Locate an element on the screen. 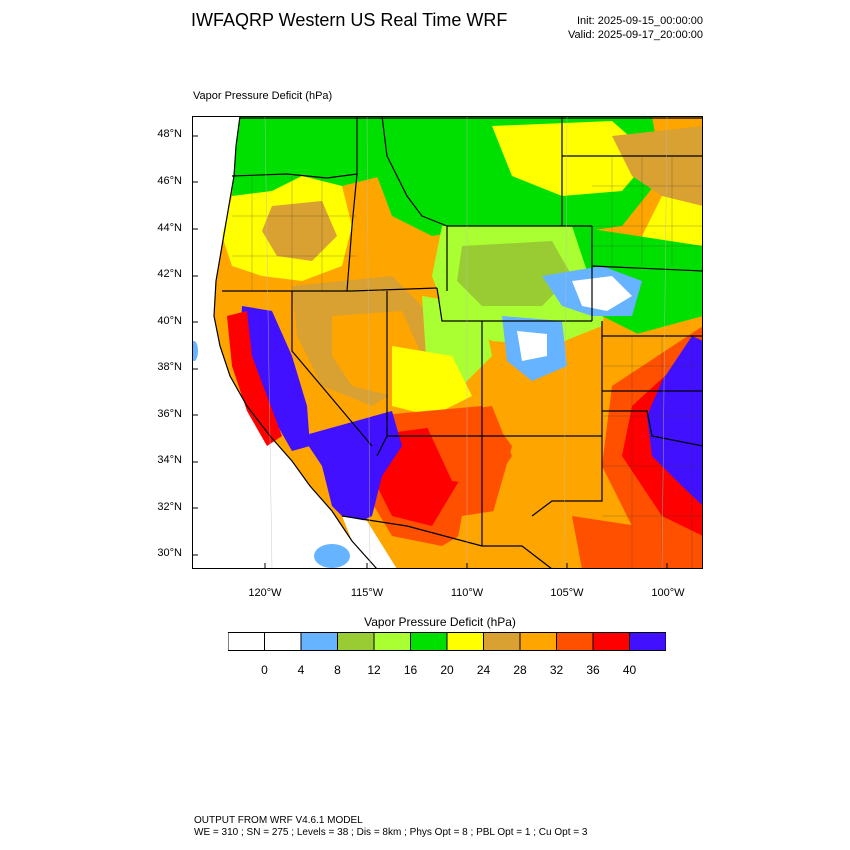 The width and height of the screenshot is (850, 850). region-ca-coast-red is located at coordinates (254, 378).